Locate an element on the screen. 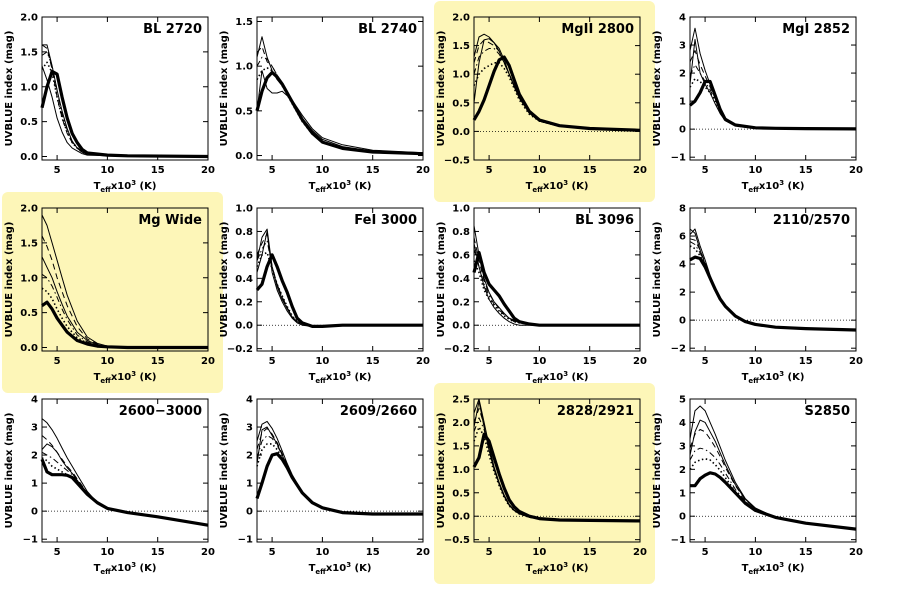 The height and width of the screenshot is (595, 915). panel-title: 2828/2921 is located at coordinates (595, 411).